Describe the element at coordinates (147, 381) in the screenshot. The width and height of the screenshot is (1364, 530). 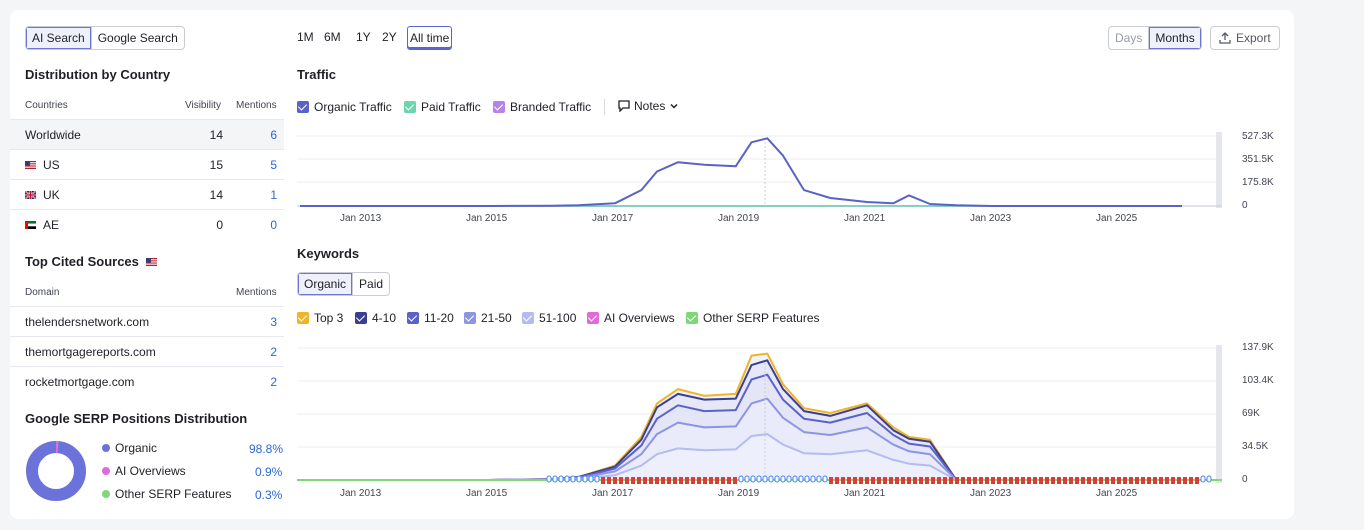
I see `table-row: rocketmortgage.com 2` at that location.